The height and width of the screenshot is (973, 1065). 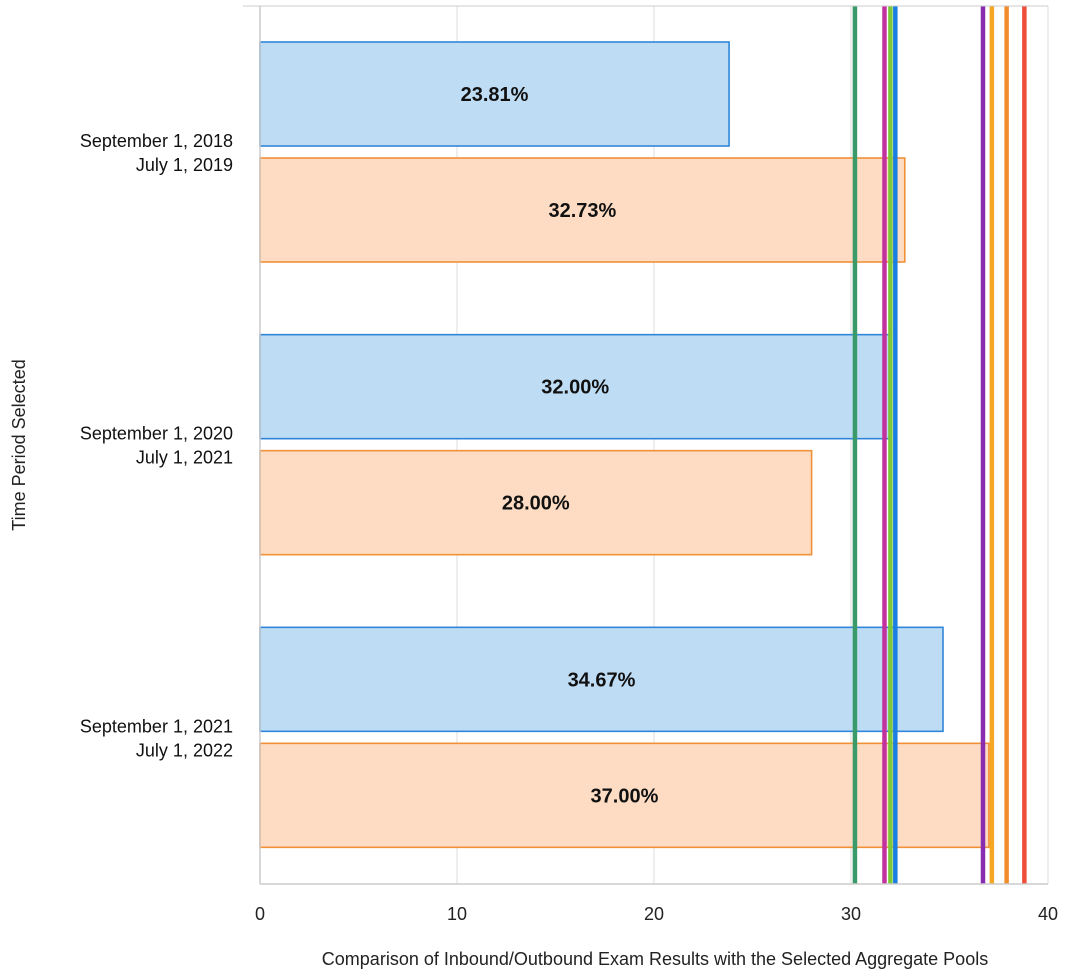 I want to click on category-label-line: July 1, 2021, so click(x=184, y=458).